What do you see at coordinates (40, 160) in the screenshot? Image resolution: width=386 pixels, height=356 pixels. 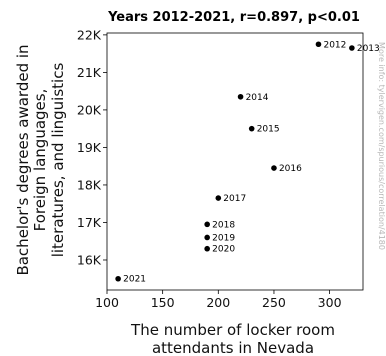 I see `y-axis-label-line-2: Foreign languages,` at bounding box center [40, 160].